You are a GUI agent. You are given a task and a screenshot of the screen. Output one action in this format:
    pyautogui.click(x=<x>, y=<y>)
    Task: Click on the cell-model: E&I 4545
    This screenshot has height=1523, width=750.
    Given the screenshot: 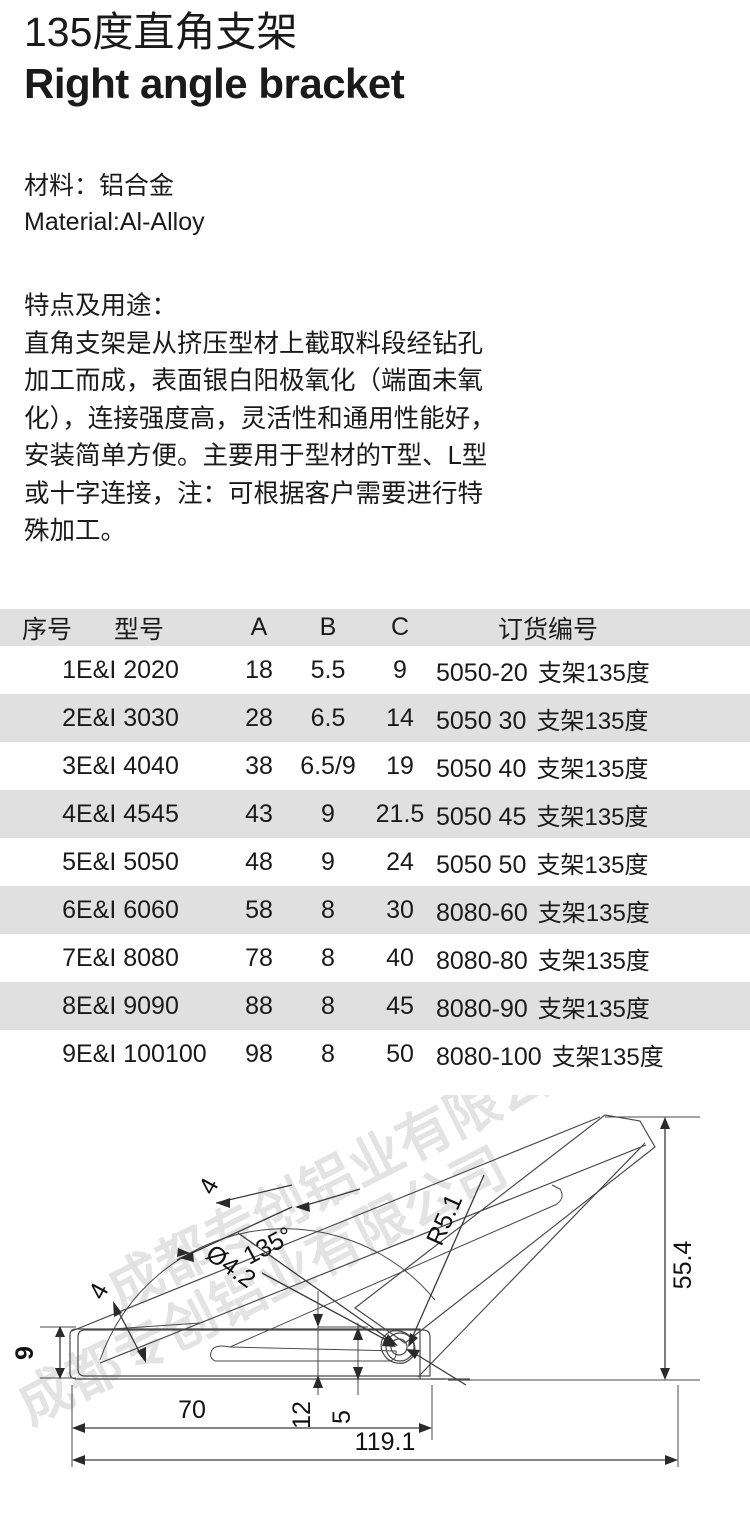 What is the action you would take?
    pyautogui.click(x=127, y=813)
    